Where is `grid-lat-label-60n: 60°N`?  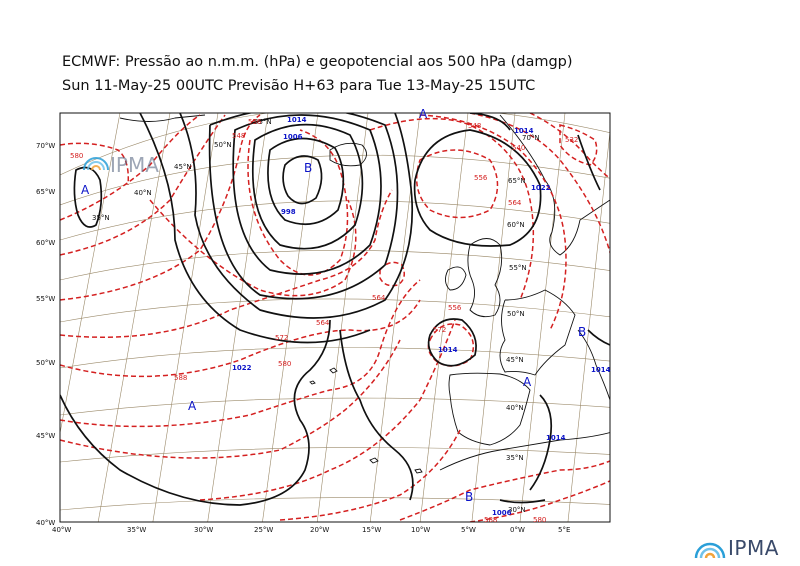 grid-lat-label-60n: 60°N is located at coordinates (516, 225).